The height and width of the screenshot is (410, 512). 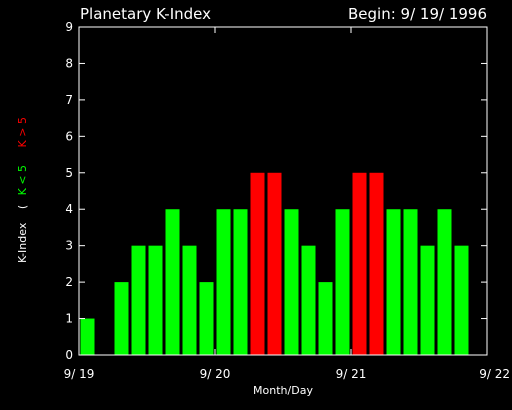 What do you see at coordinates (69, 246) in the screenshot?
I see `y-tick-label: 3` at bounding box center [69, 246].